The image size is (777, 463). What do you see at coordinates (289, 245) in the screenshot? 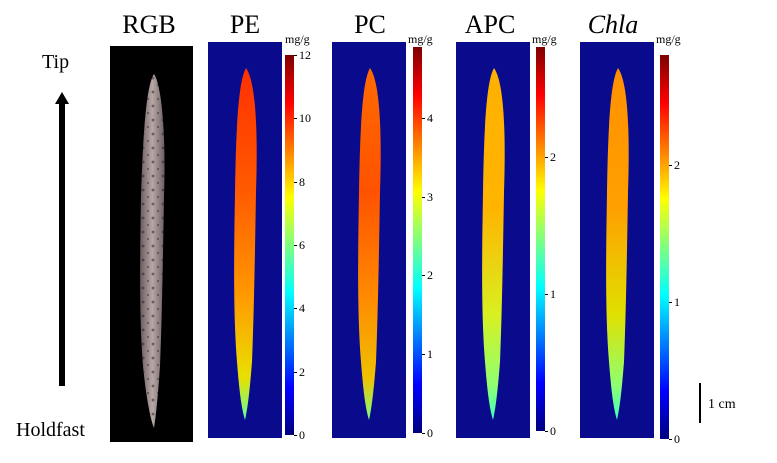
I see `colorbar-pe` at bounding box center [289, 245].